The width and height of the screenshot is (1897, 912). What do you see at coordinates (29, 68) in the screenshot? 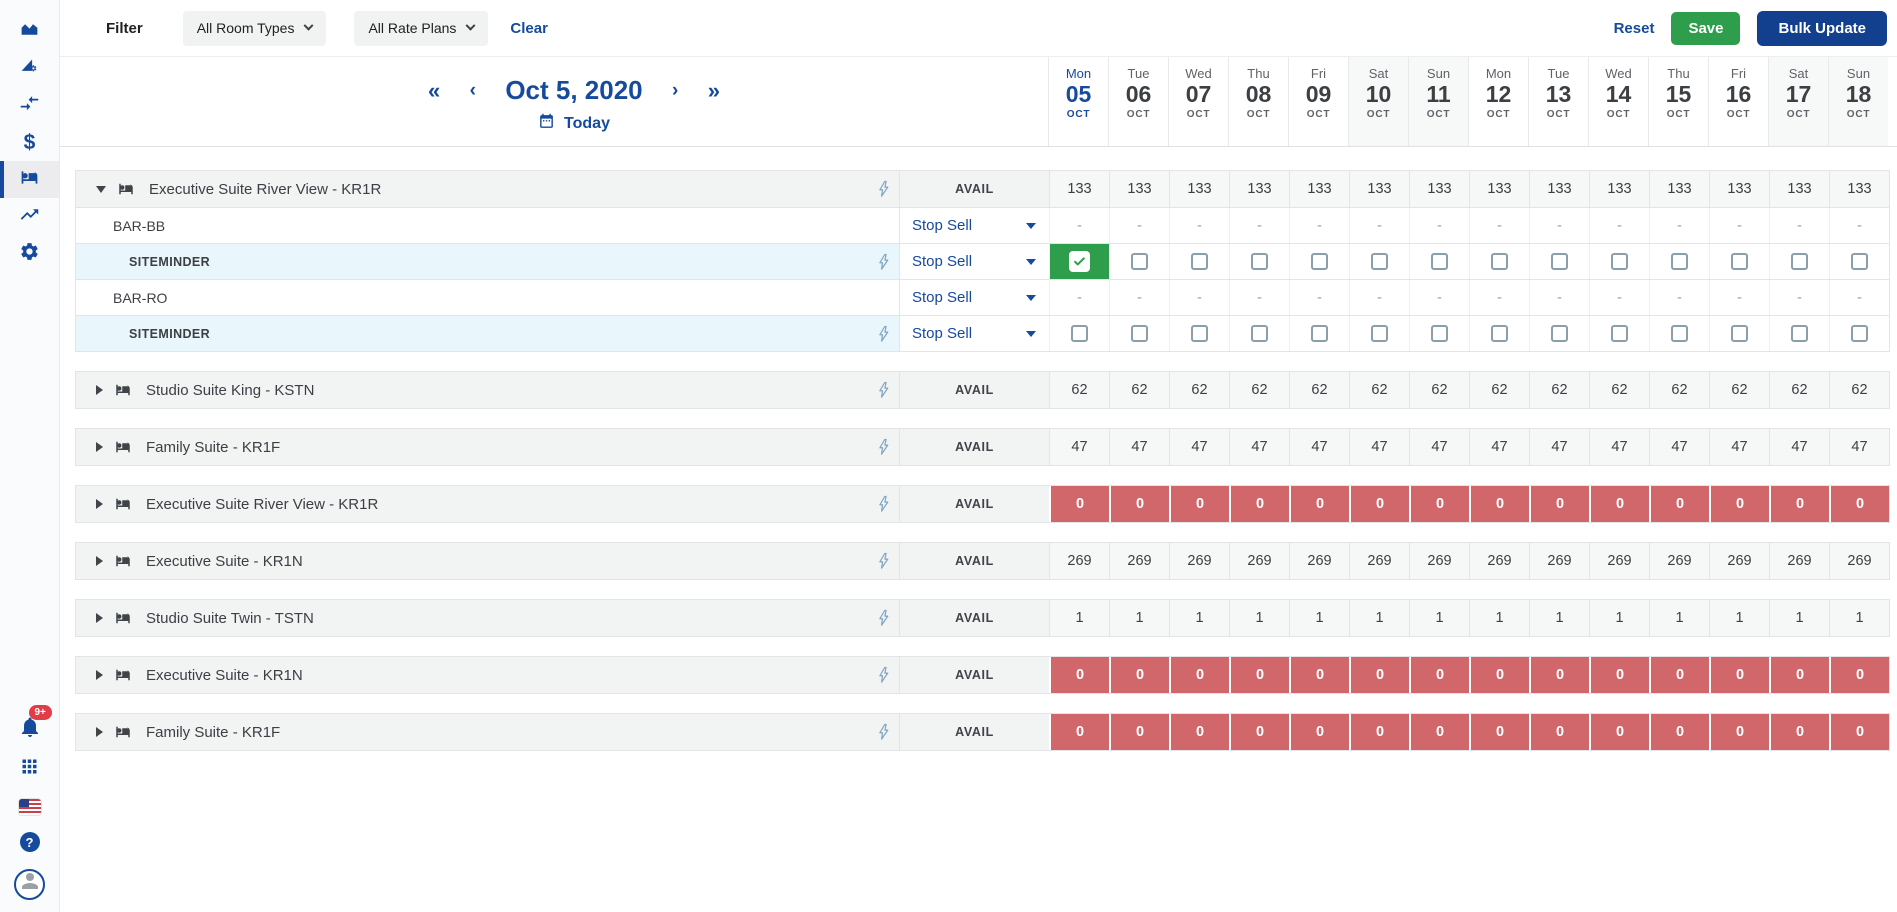
I see `sidebar-item-rate-setup` at bounding box center [29, 68].